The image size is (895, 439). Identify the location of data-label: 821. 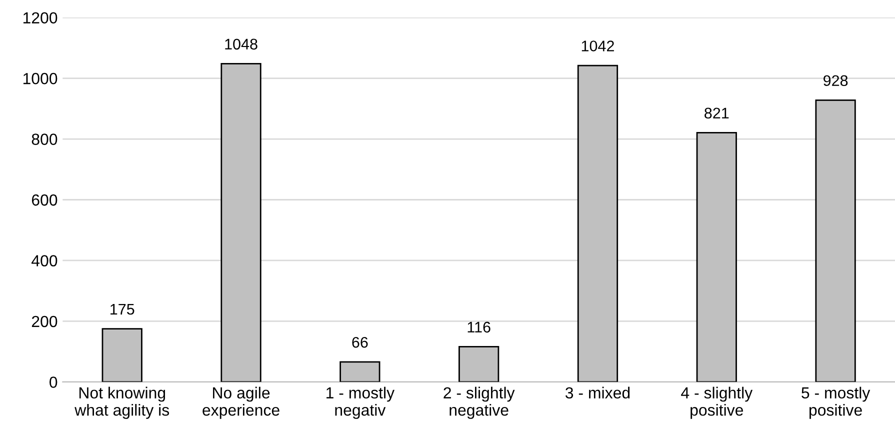
(716, 113).